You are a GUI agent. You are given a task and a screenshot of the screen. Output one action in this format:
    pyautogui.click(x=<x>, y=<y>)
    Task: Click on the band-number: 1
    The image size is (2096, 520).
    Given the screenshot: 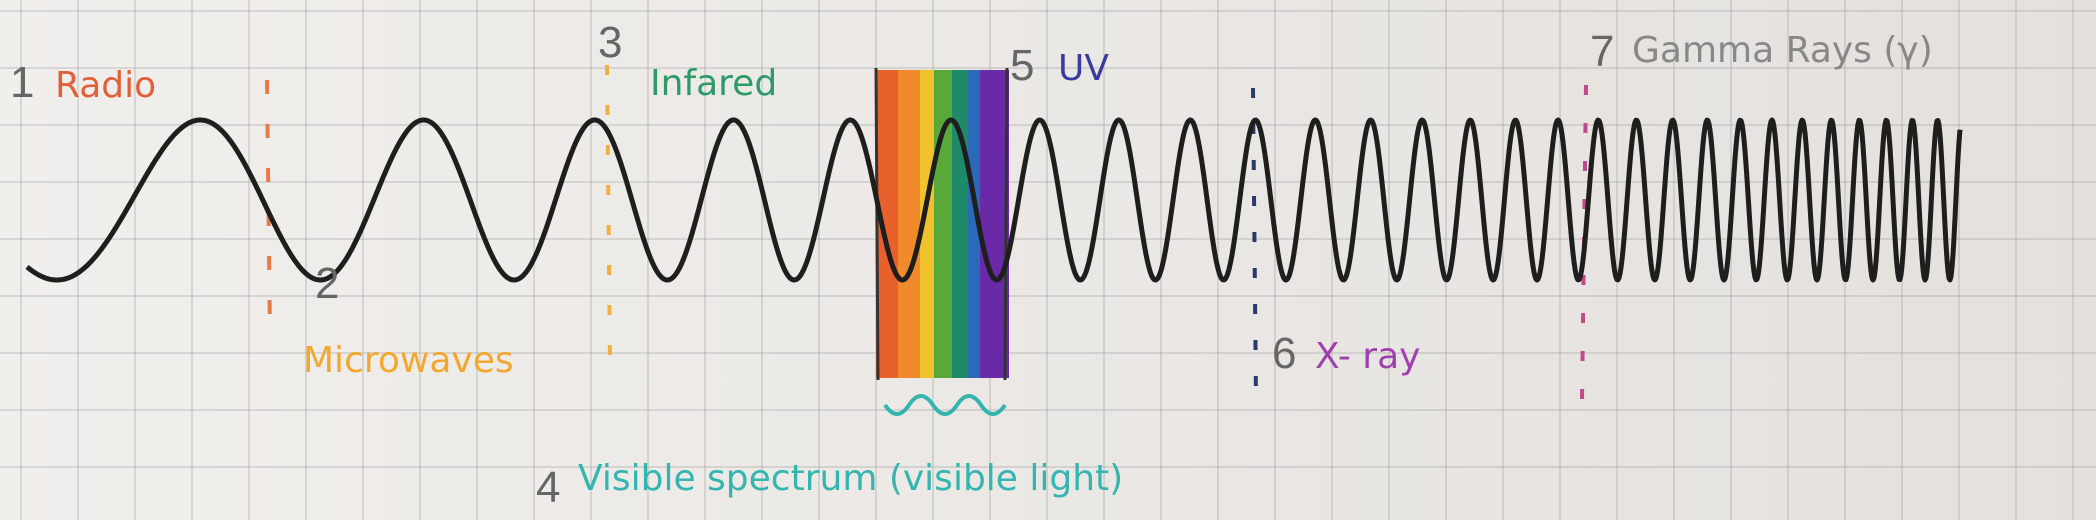 What is the action you would take?
    pyautogui.click(x=22, y=82)
    